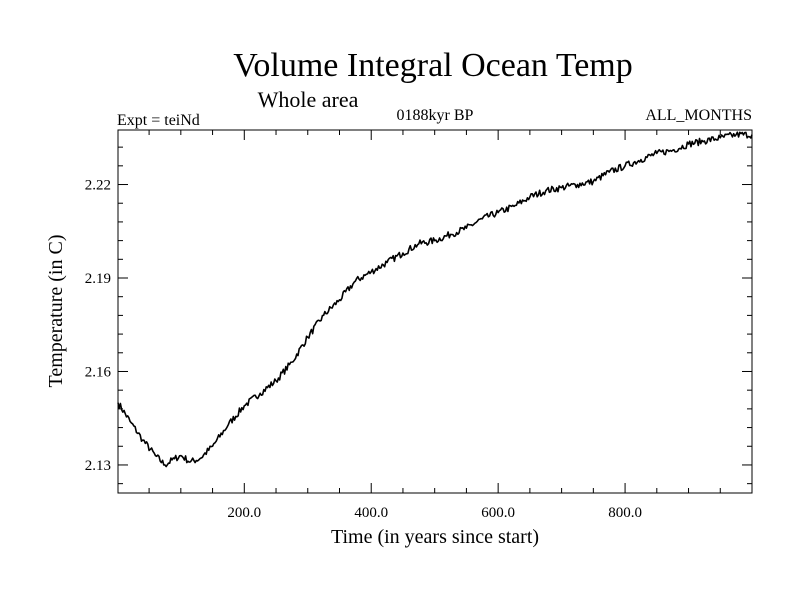 The height and width of the screenshot is (600, 800). Describe the element at coordinates (98, 372) in the screenshot. I see `y-tick-label: 2.16` at that location.